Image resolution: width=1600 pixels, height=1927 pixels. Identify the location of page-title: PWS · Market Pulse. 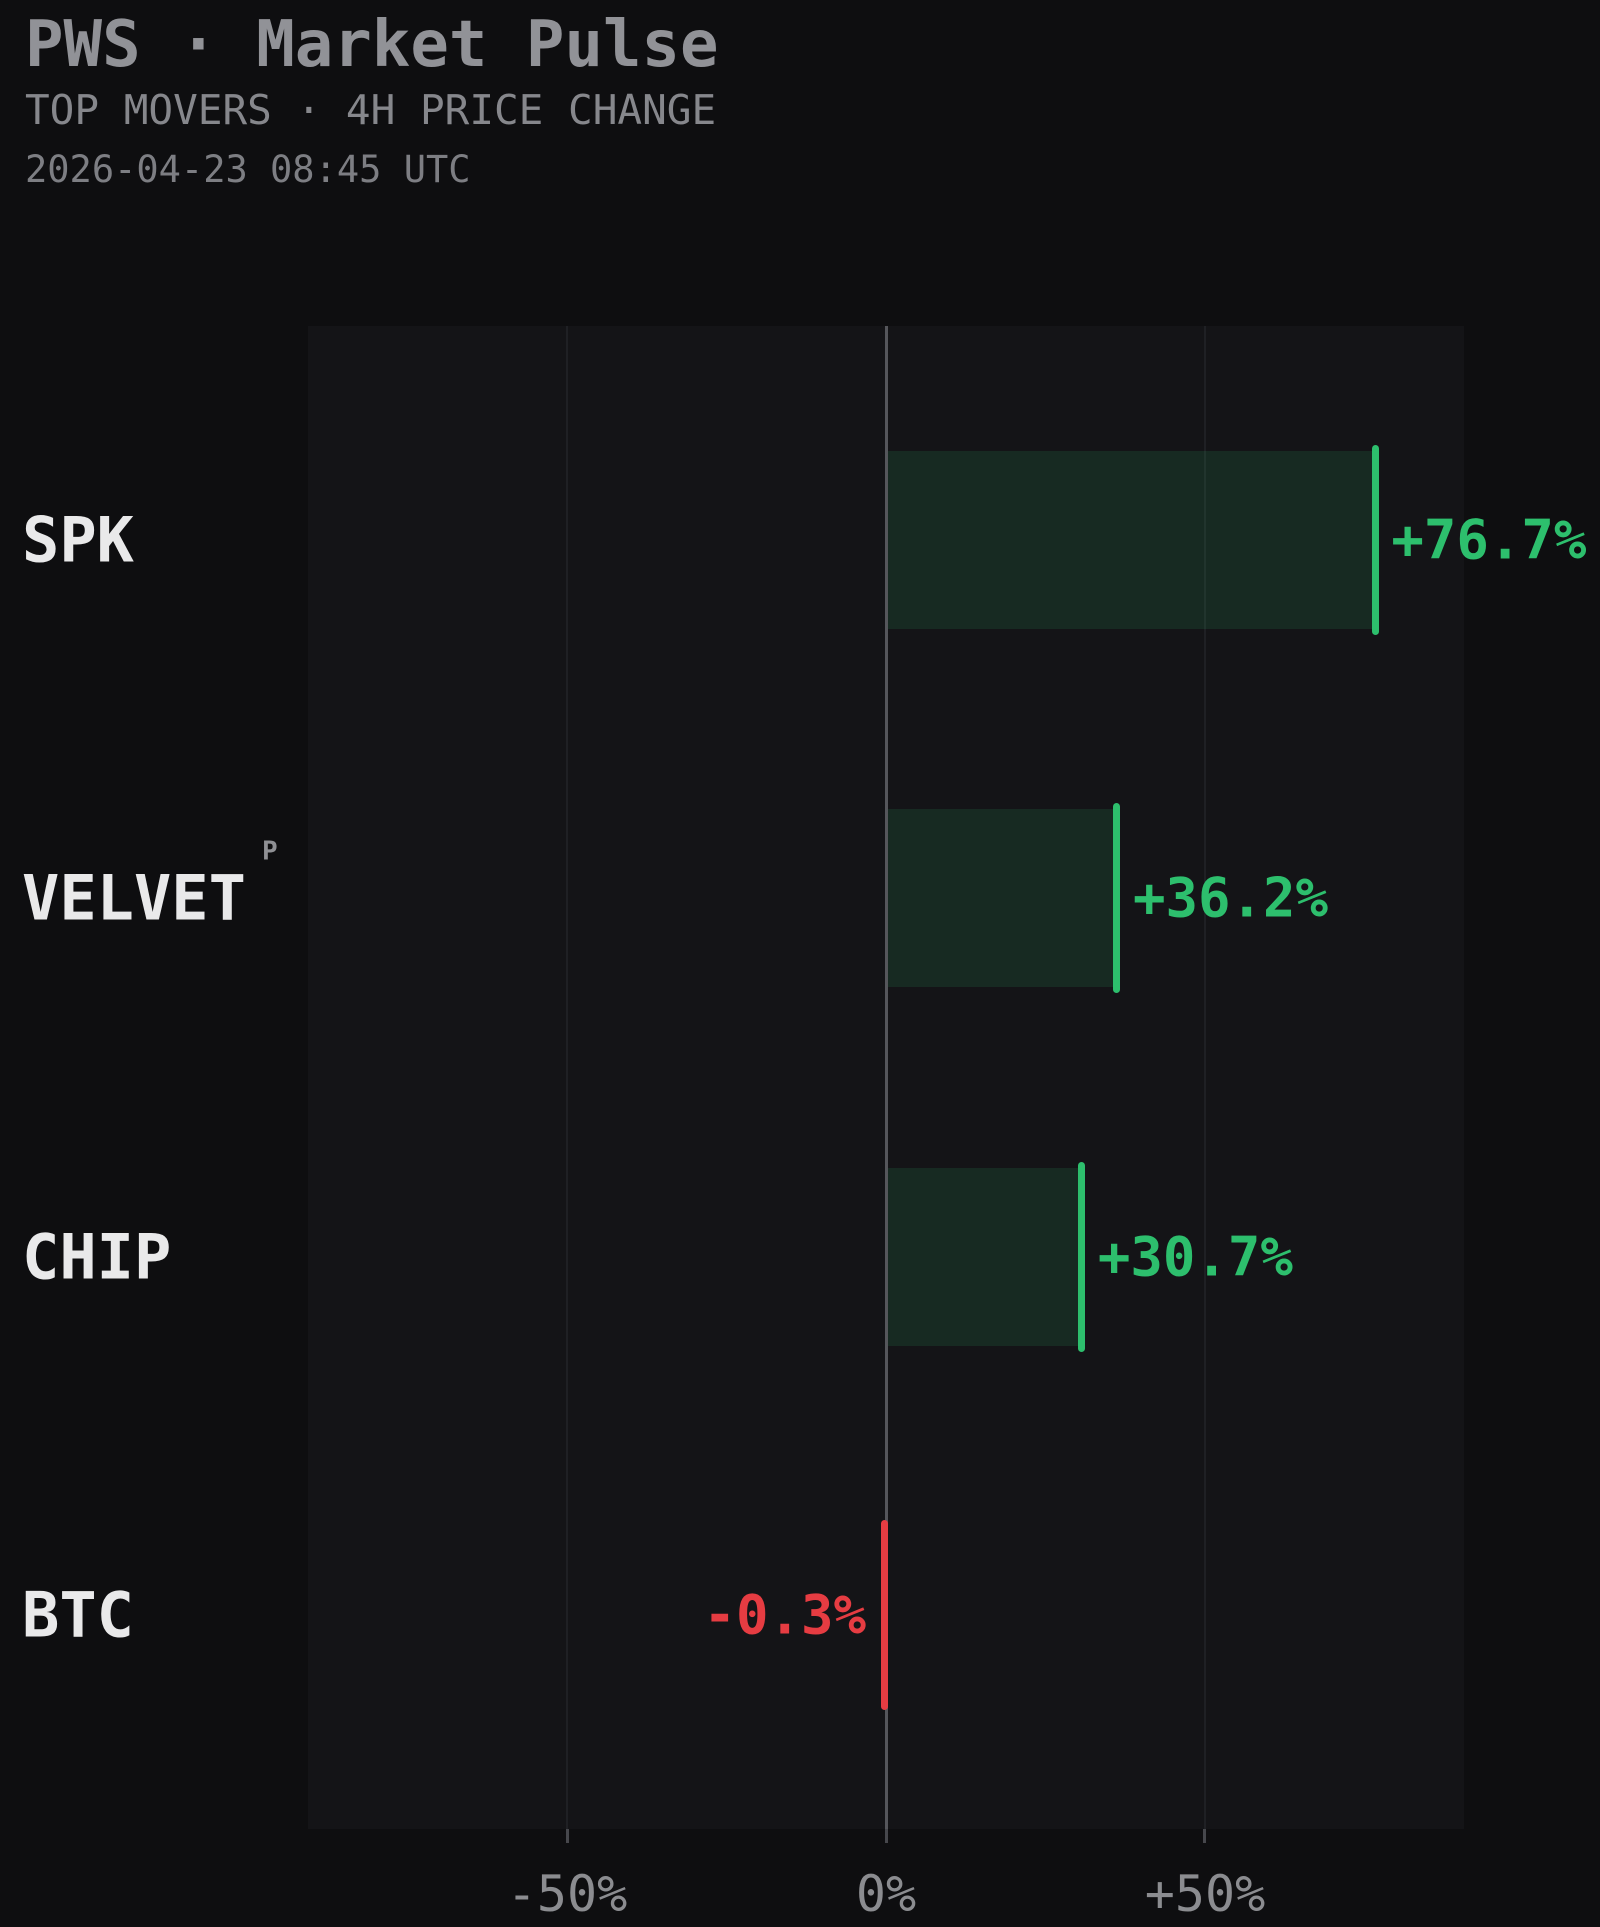
(372, 45).